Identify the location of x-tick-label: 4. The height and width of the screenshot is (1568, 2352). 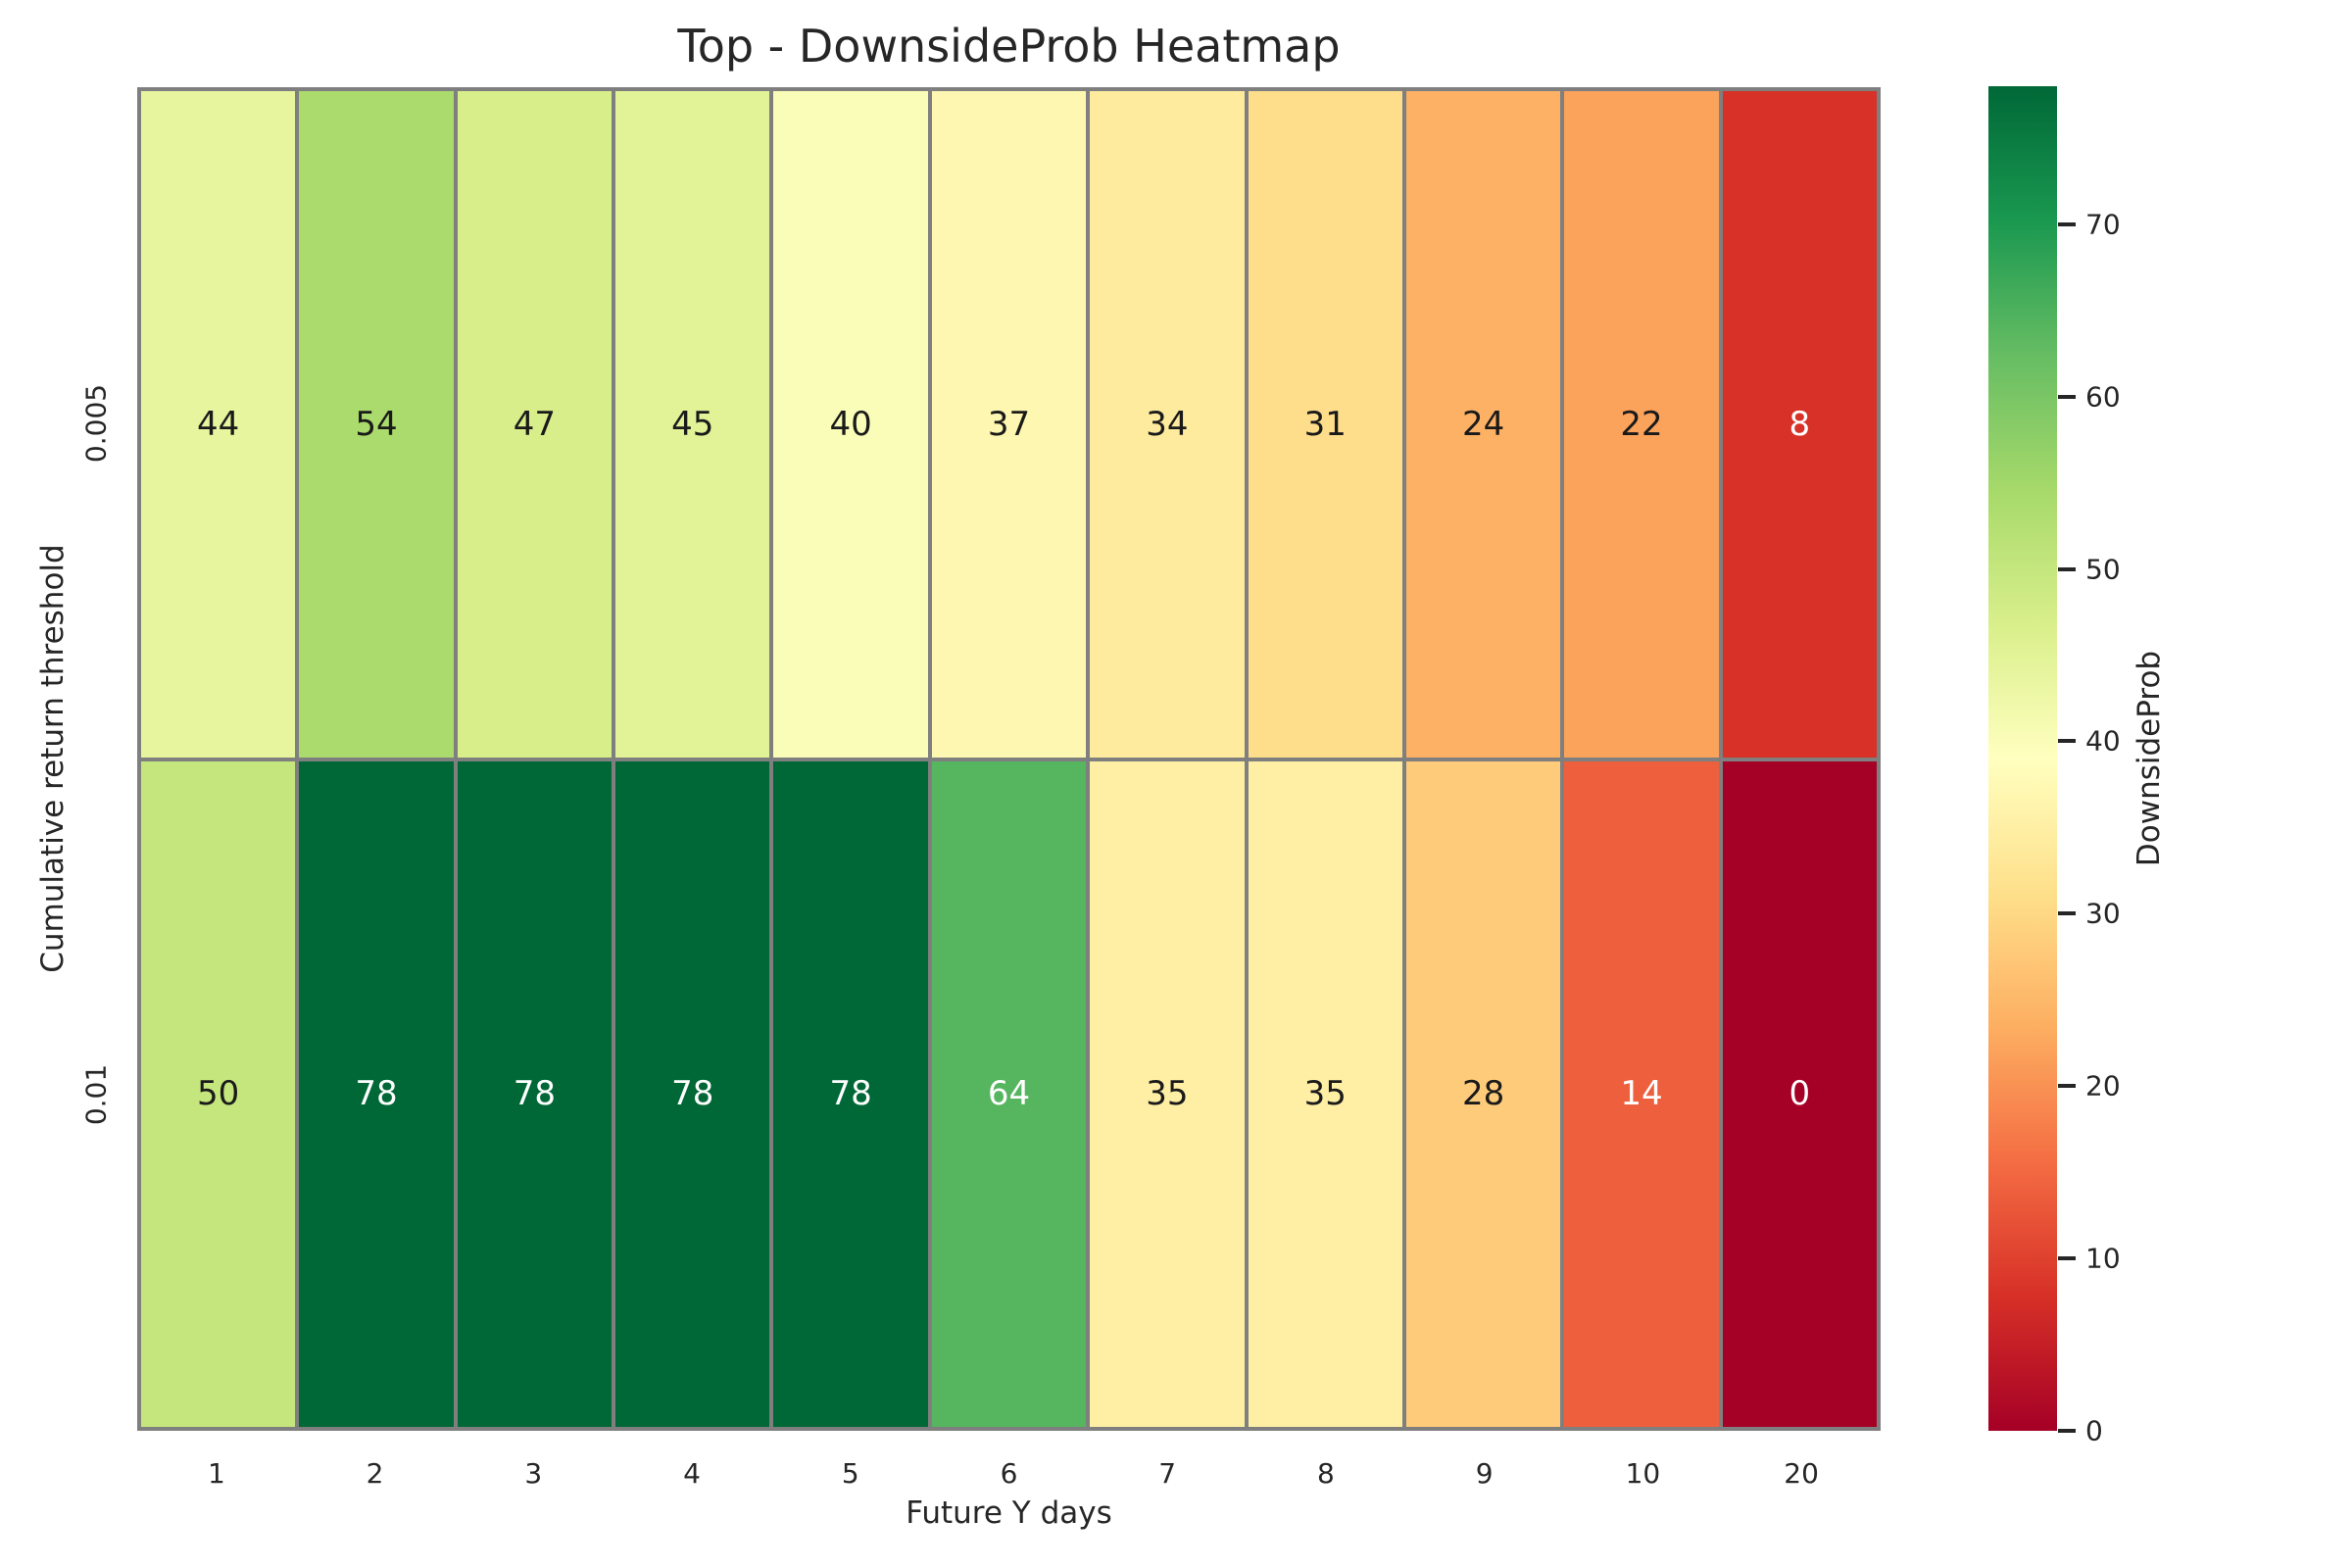
(692, 1473).